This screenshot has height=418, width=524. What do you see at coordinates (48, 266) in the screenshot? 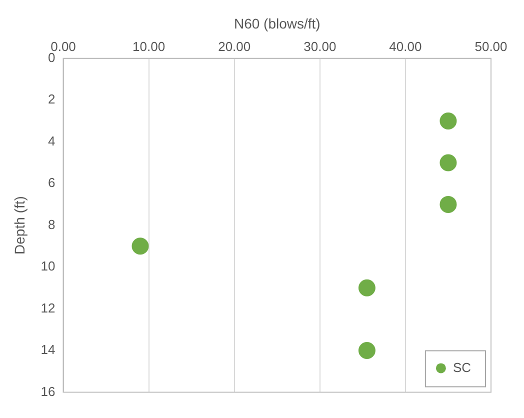
I see `y-tick-label: 10` at bounding box center [48, 266].